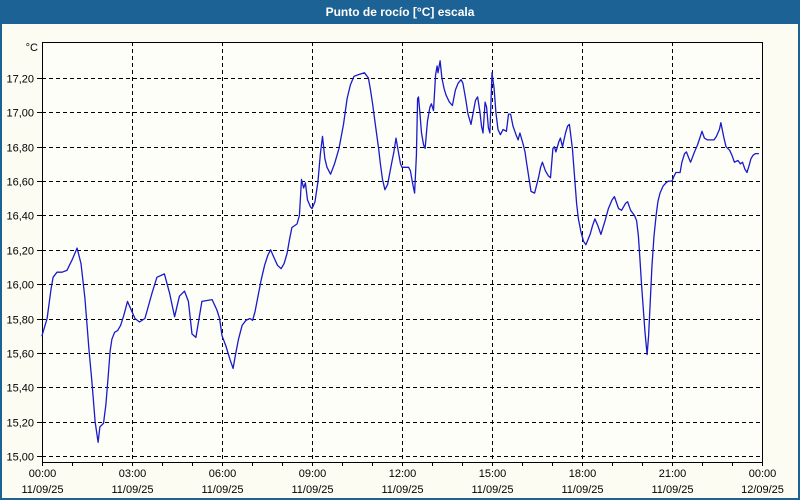  I want to click on svg-text: 12:00, so click(403, 474).